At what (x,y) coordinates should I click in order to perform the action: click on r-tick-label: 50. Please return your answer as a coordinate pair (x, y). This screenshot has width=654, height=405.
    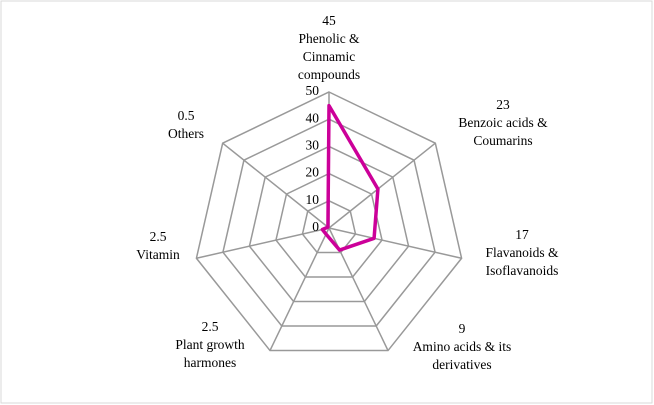
    Looking at the image, I should click on (313, 90).